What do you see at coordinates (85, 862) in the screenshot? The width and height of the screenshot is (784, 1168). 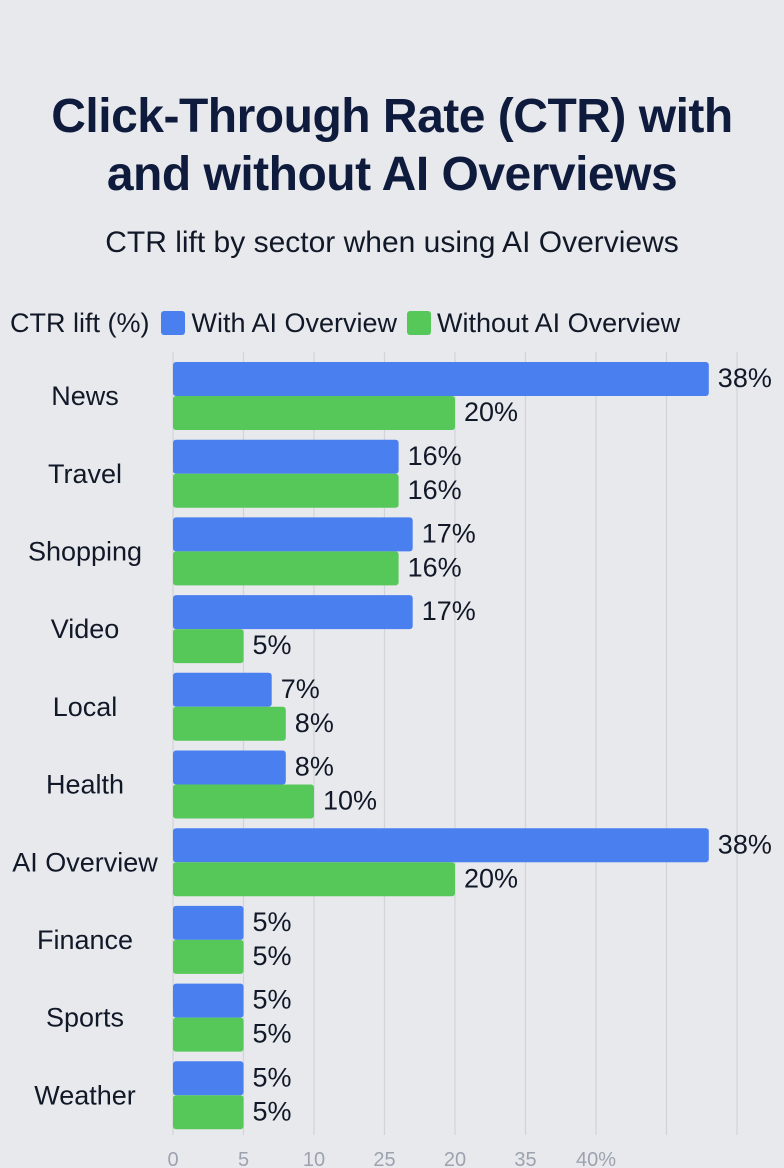 I see `category-label: AI Overview` at bounding box center [85, 862].